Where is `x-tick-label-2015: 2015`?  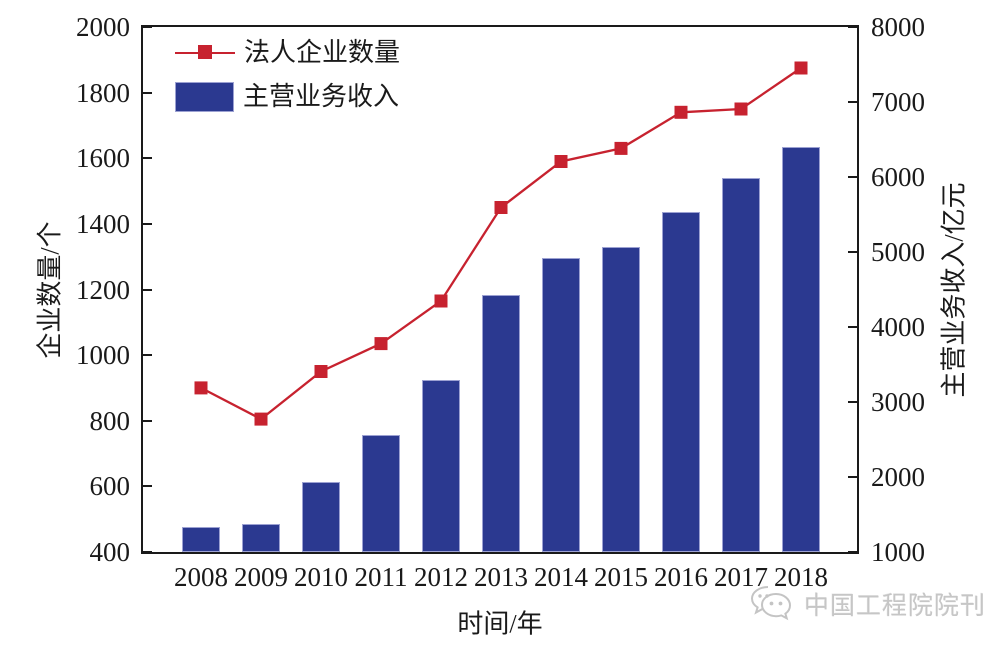 x-tick-label-2015: 2015 is located at coordinates (621, 577).